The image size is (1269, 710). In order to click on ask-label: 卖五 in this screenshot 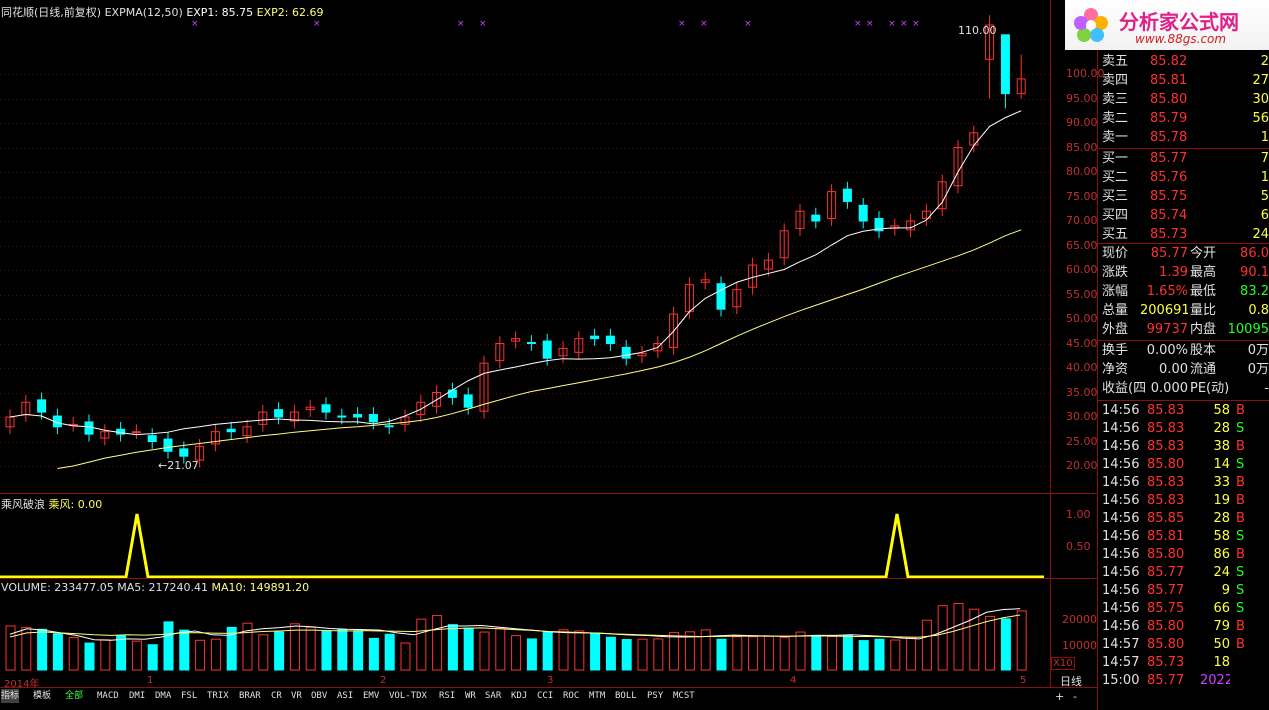, I will do `click(1115, 61)`.